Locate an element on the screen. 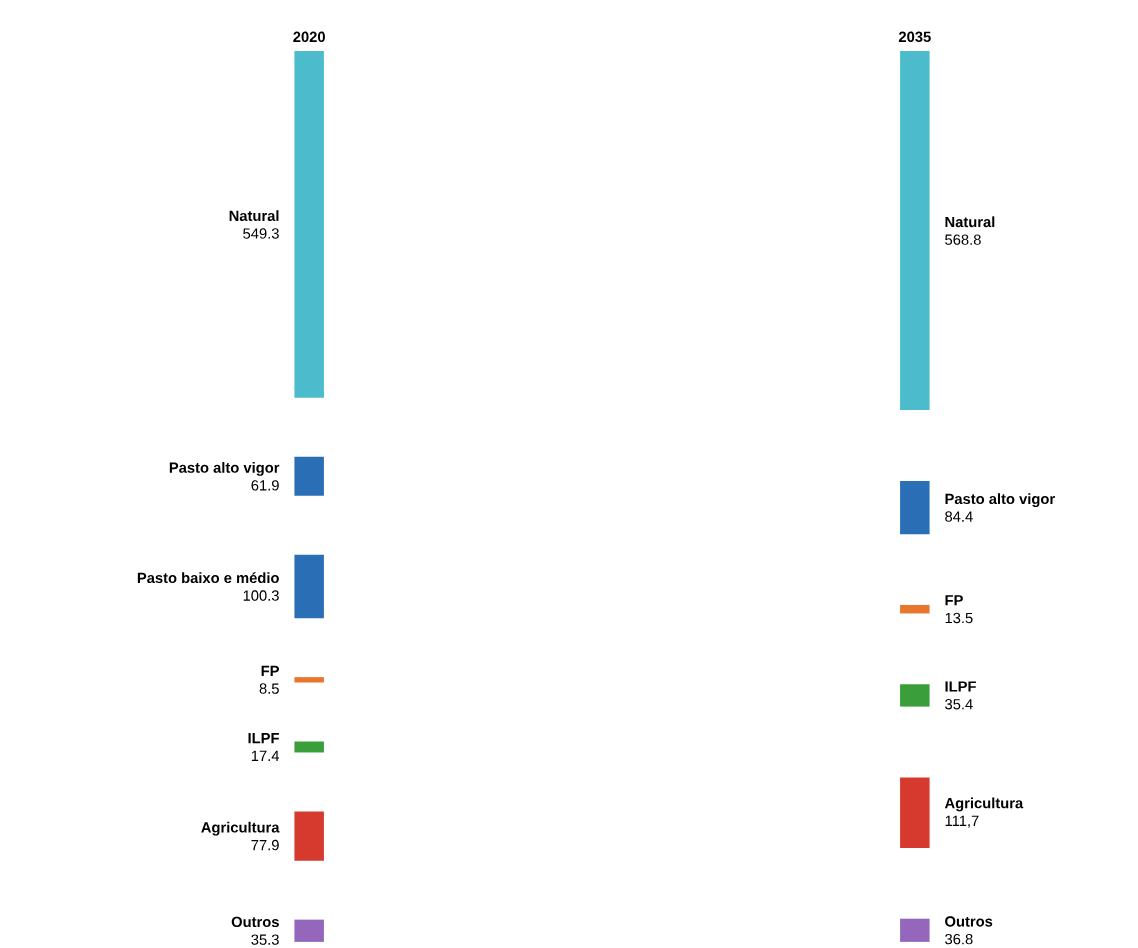  data-label: 77.9 is located at coordinates (265, 845).